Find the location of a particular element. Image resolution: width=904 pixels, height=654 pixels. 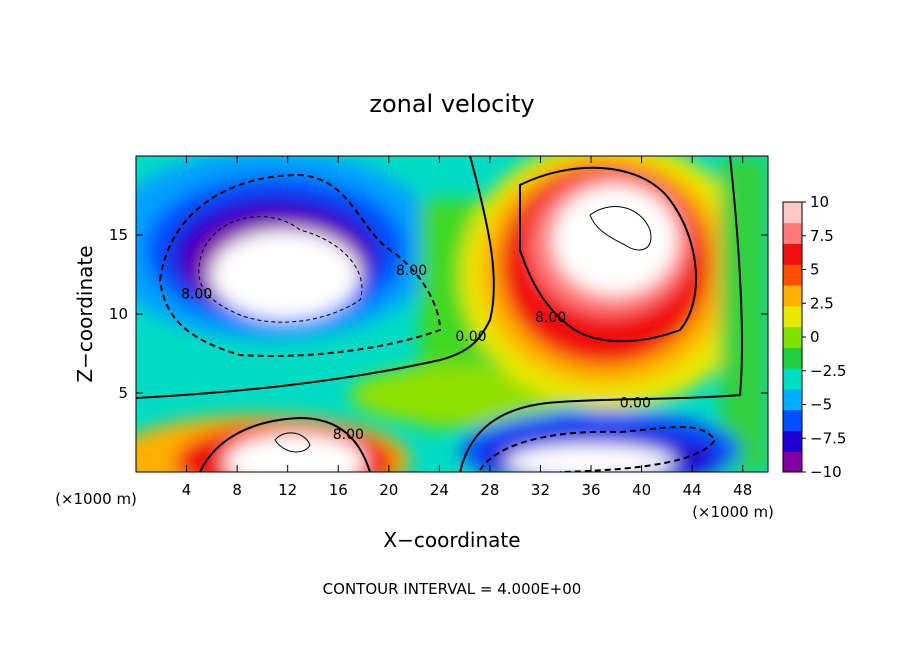

x-tick-label: 20 is located at coordinates (388, 490).